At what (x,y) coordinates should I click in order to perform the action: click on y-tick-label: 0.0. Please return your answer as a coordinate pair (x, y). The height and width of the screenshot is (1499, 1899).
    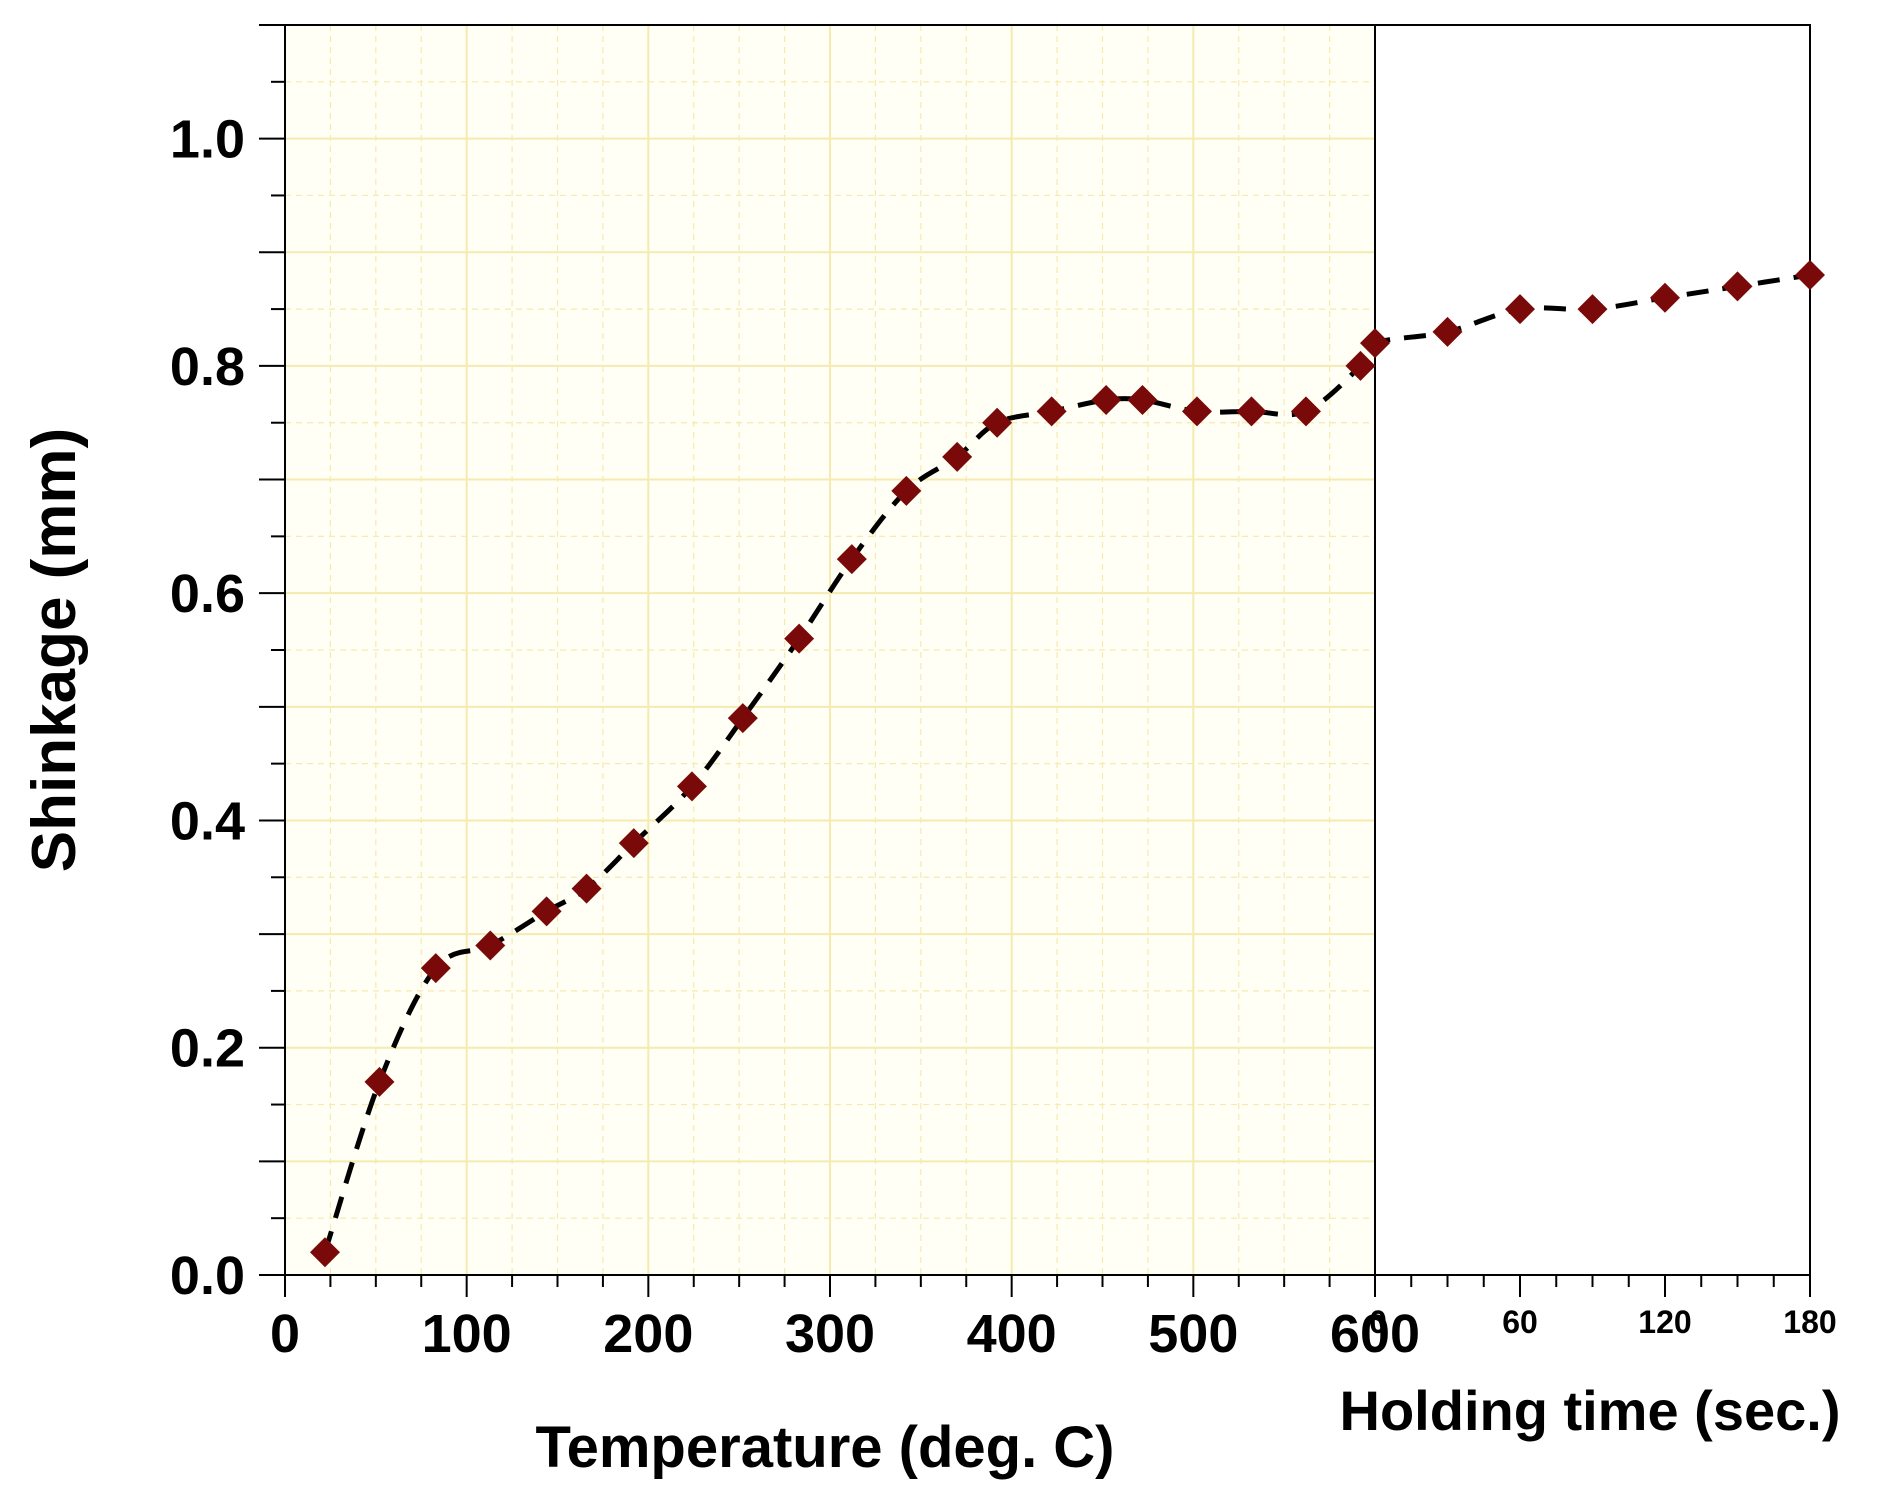
    Looking at the image, I should click on (207, 1276).